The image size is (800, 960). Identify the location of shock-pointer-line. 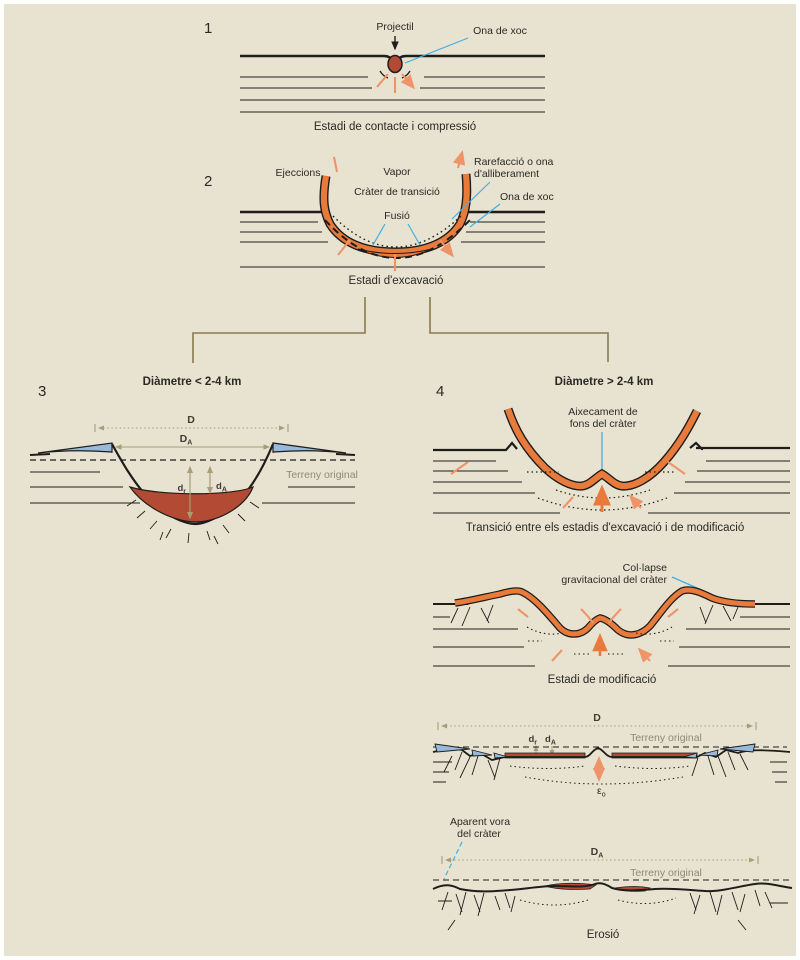
(436, 50).